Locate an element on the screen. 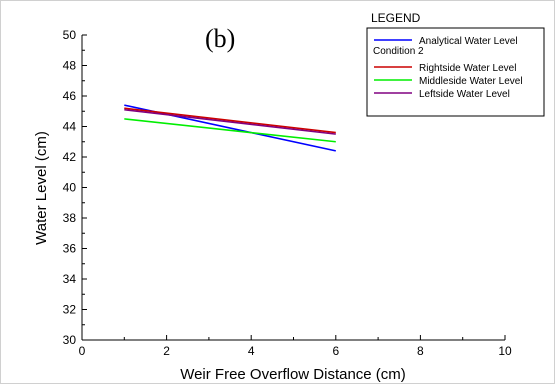 The height and width of the screenshot is (385, 556). legend-title: LEGEND is located at coordinates (396, 18).